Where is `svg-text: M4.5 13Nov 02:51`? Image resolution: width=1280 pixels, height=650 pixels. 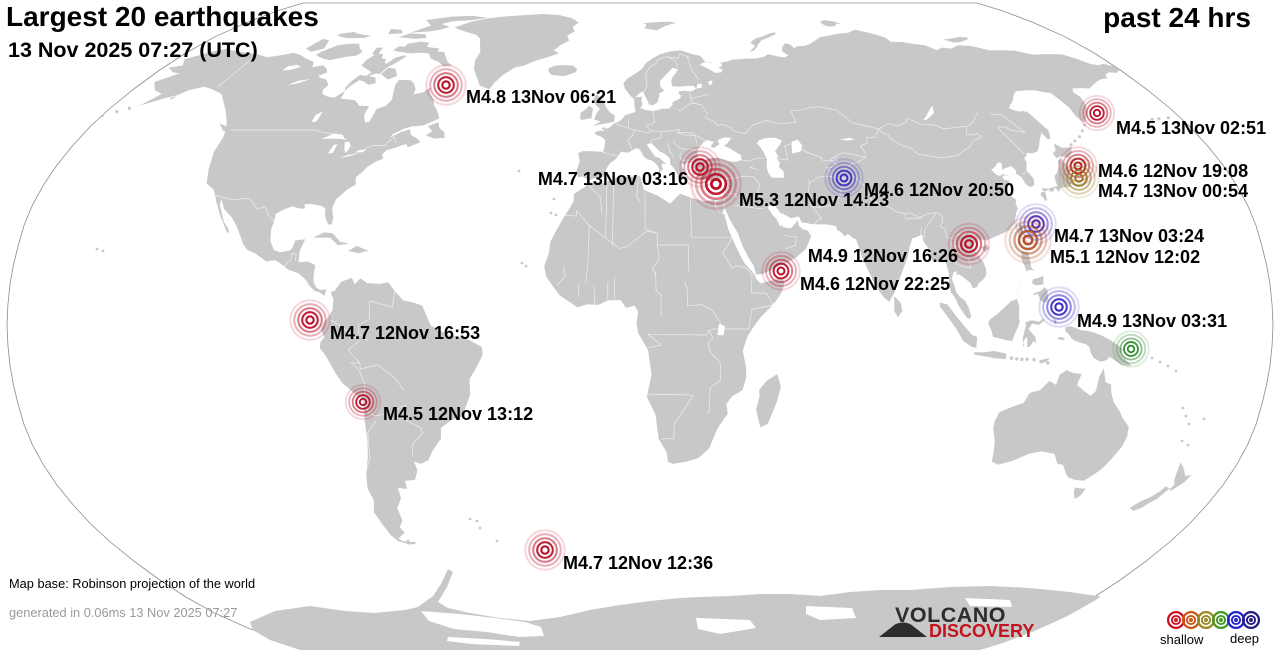 svg-text: M4.5 13Nov 02:51 is located at coordinates (1191, 128).